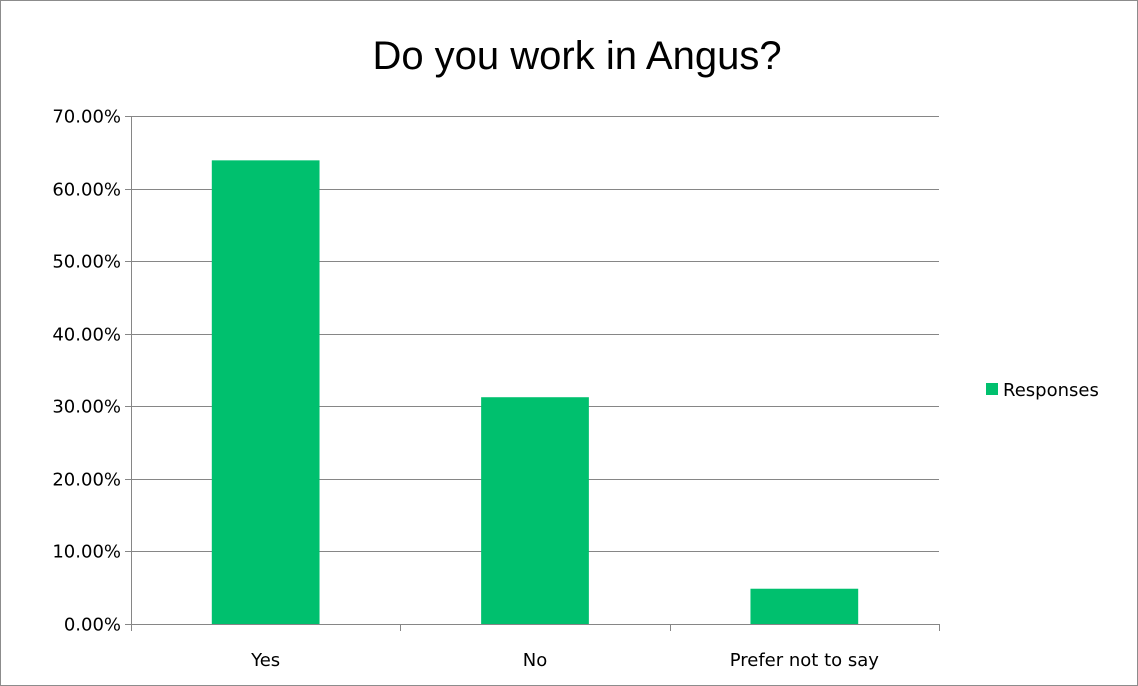  Describe the element at coordinates (804, 606) in the screenshot. I see `bar-prefer-not-to-say` at that location.